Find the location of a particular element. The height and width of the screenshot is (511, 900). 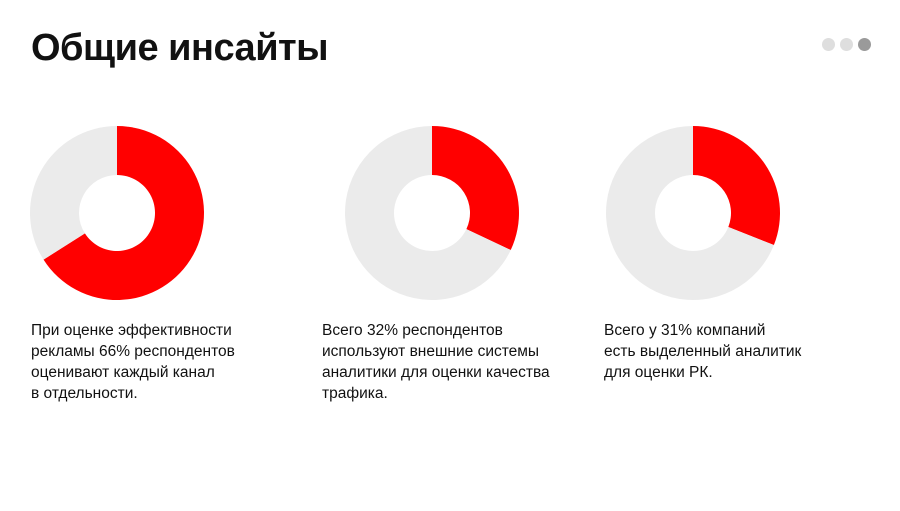

slide-pager is located at coordinates (846, 44).